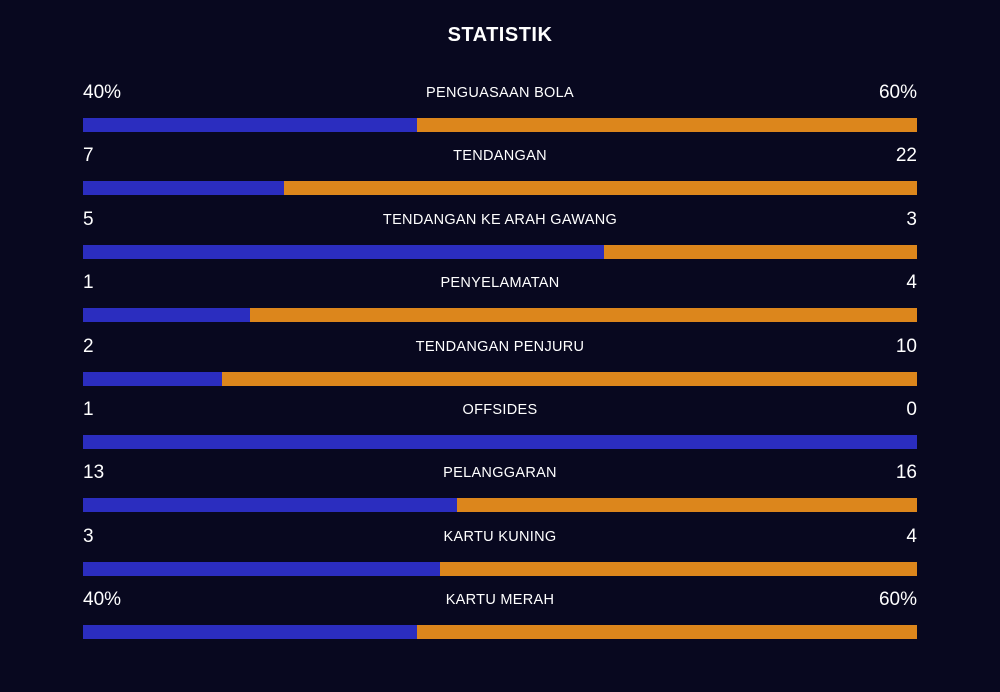 The height and width of the screenshot is (692, 1000). I want to click on away-value: 16, so click(906, 473).